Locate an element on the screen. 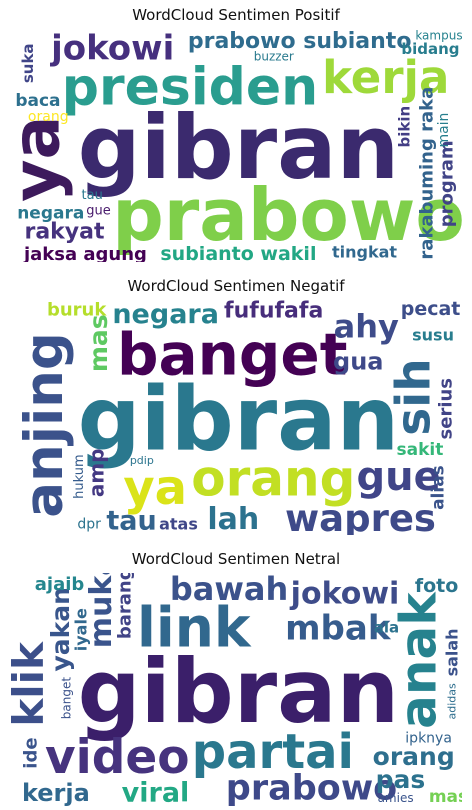  wordcloud-word: atas is located at coordinates (178, 523).